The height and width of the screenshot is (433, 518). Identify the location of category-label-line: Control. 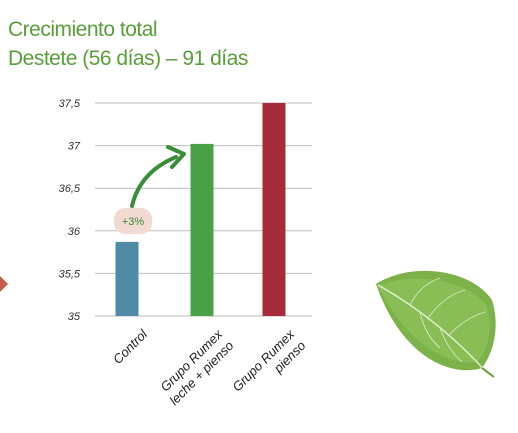
(130, 346).